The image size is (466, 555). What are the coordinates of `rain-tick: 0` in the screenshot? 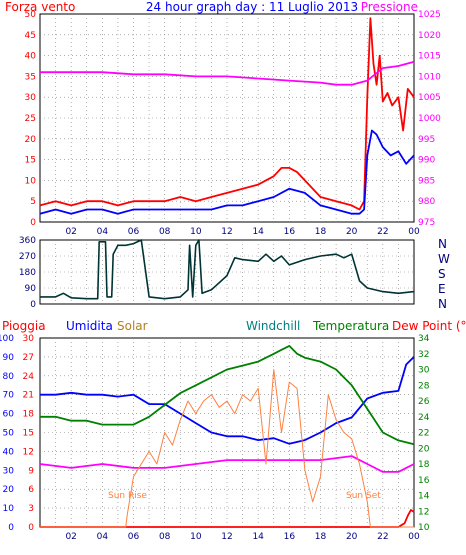 It's located at (31, 528).